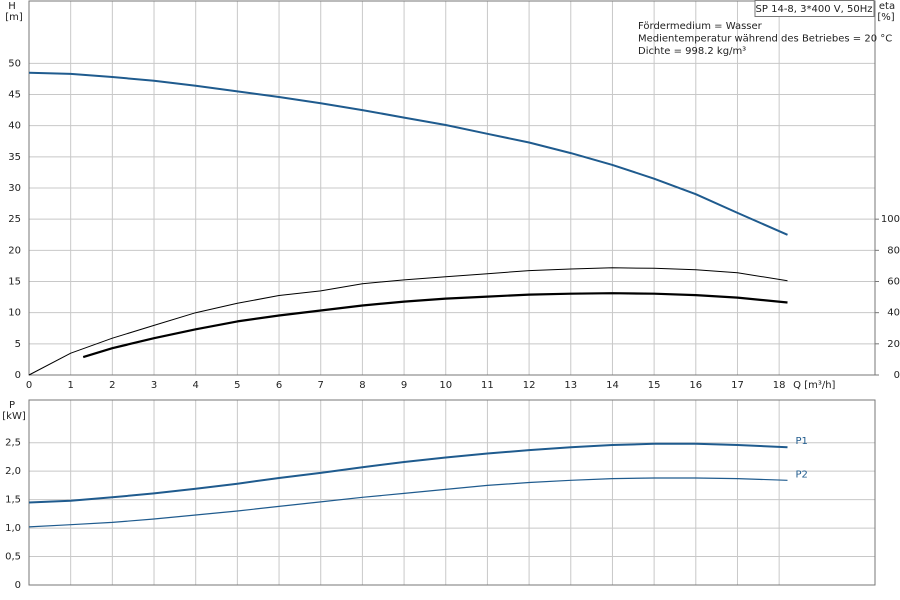 This screenshot has width=900, height=600. I want to click on y2-tick-label: 20, so click(893, 344).